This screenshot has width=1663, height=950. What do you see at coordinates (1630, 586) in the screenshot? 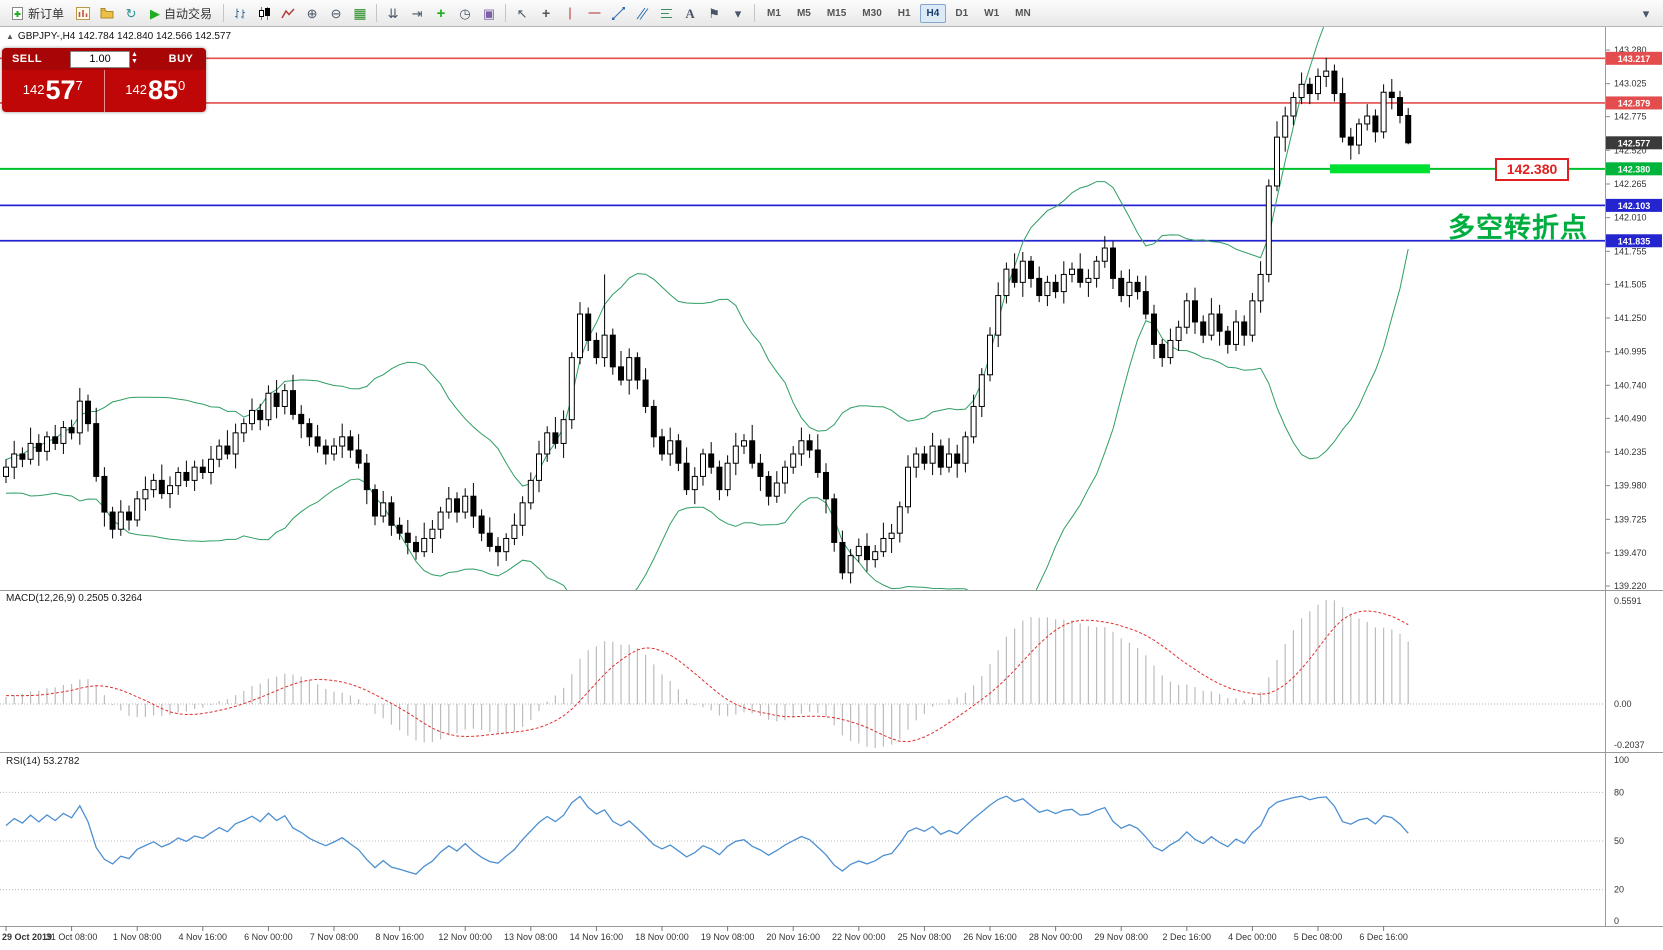
I see `price-tick-label: 139.220` at bounding box center [1630, 586].